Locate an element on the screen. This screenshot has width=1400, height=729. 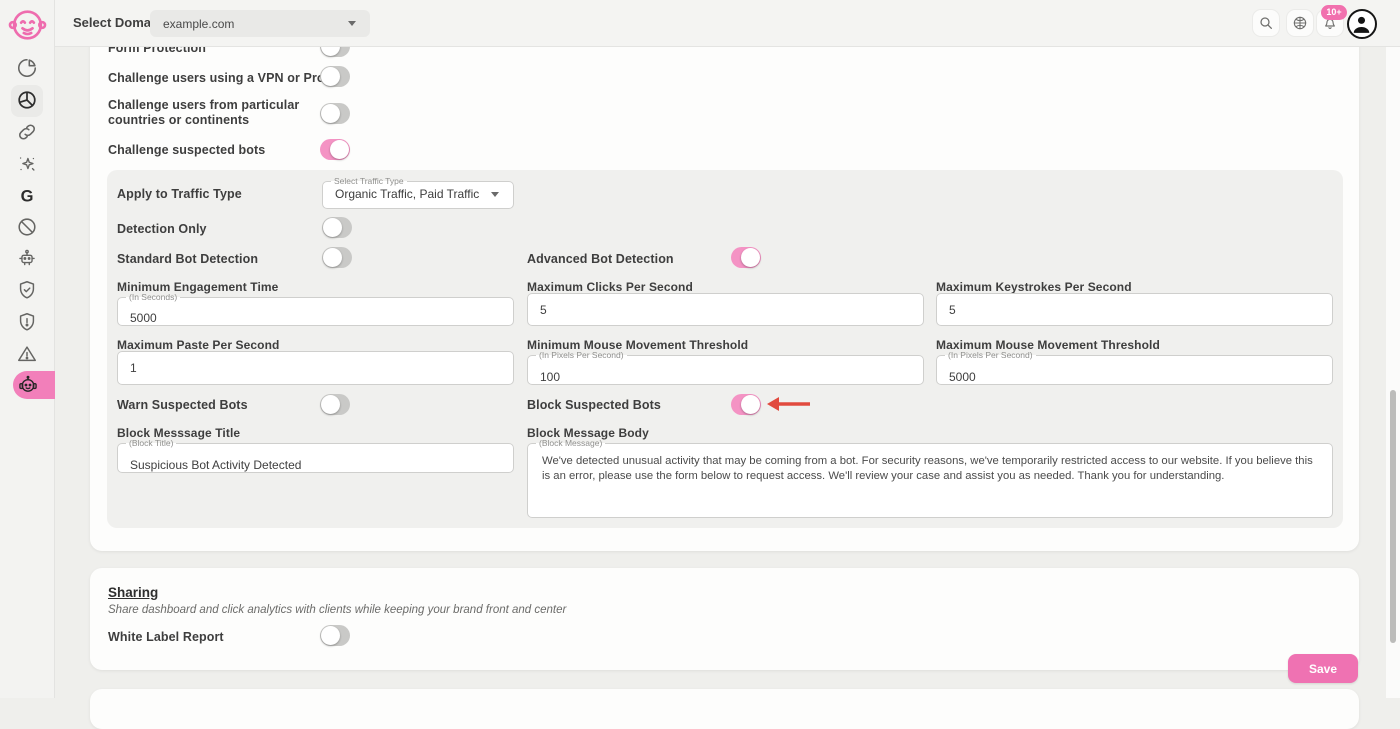
sidebar-item-links is located at coordinates (27, 132).